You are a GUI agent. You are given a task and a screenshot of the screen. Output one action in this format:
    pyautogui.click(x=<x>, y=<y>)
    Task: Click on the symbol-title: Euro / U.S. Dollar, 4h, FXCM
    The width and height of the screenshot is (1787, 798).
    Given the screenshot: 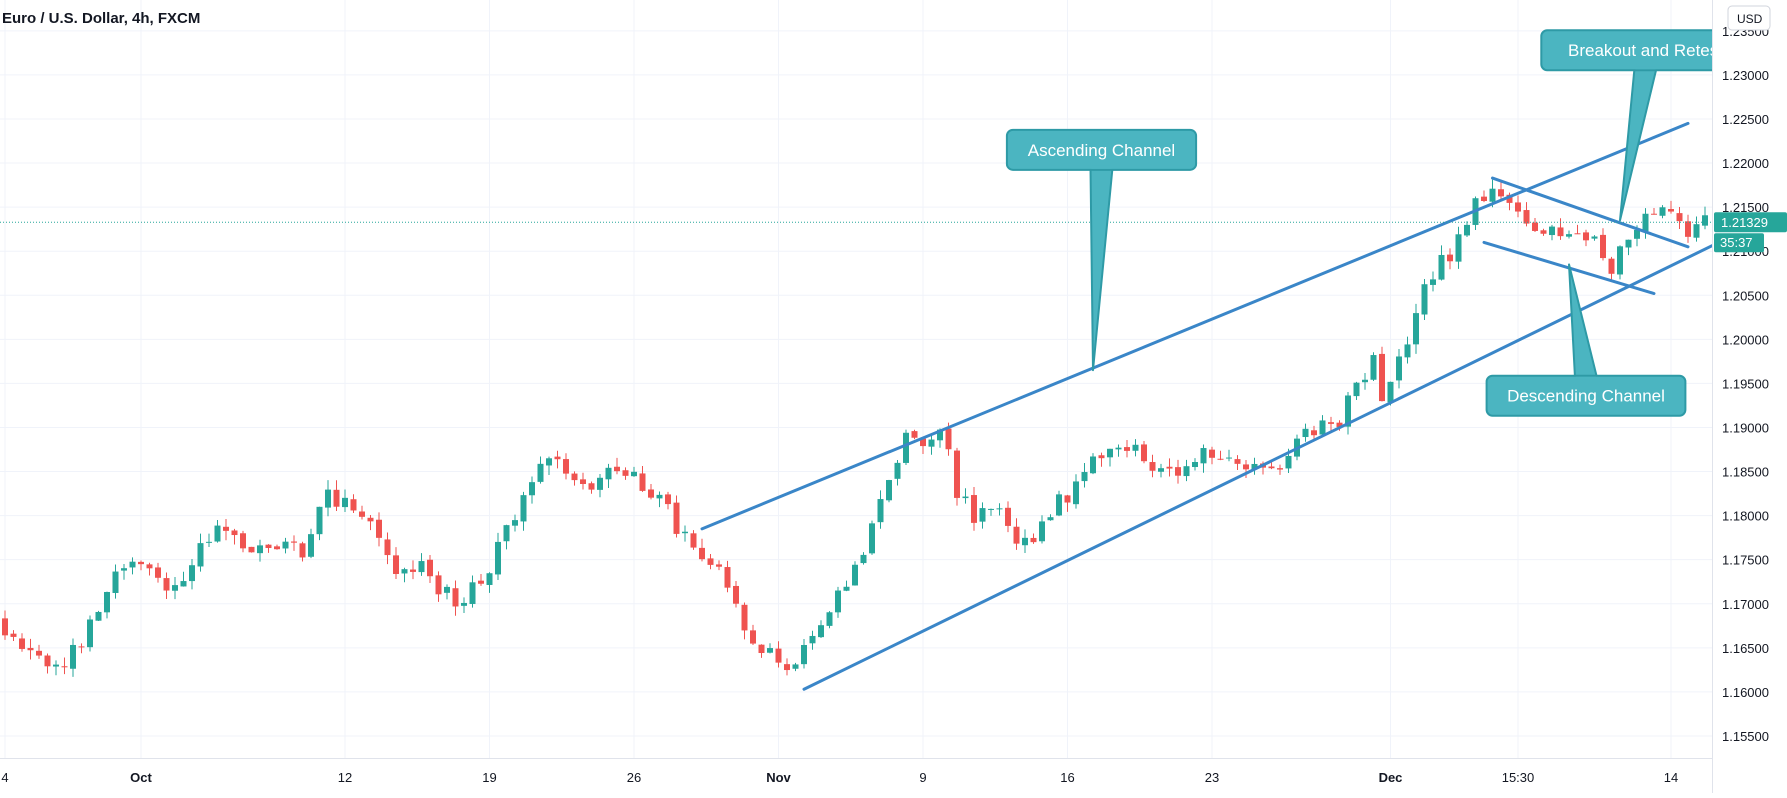 What is the action you would take?
    pyautogui.click(x=101, y=18)
    